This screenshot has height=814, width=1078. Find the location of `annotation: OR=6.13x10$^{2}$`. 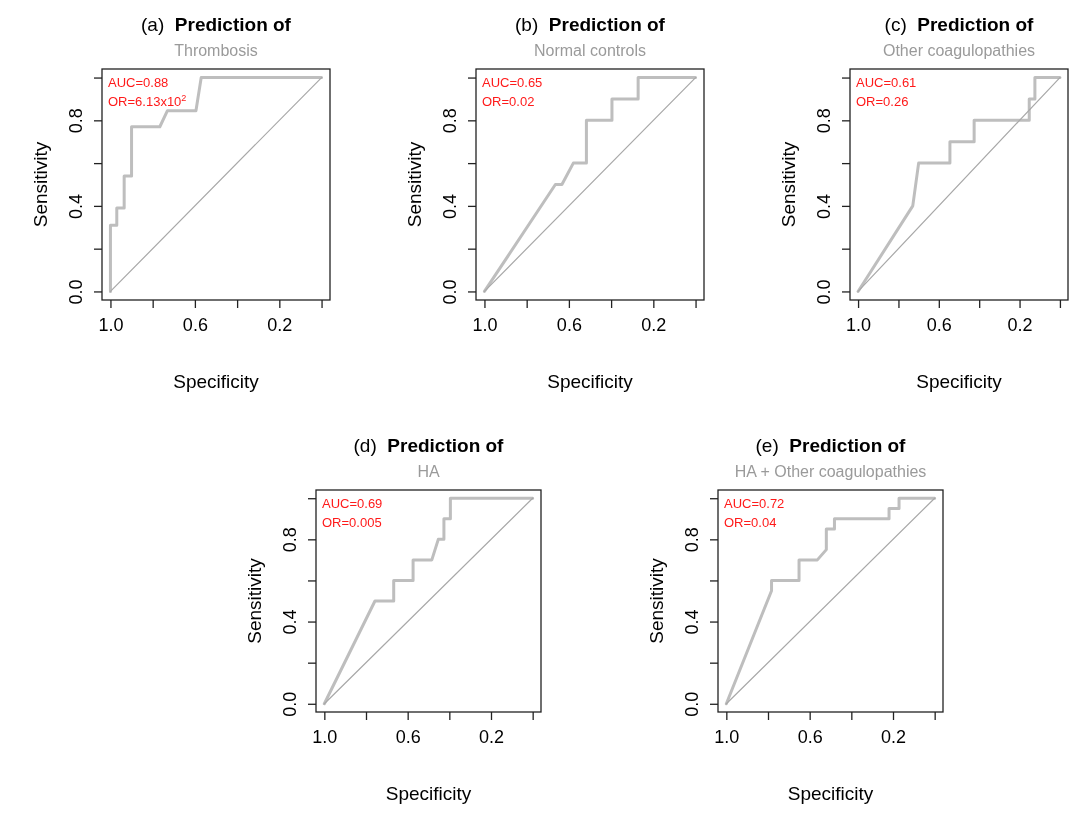

annotation: OR=6.13x10$^{2}$ is located at coordinates (147, 101).